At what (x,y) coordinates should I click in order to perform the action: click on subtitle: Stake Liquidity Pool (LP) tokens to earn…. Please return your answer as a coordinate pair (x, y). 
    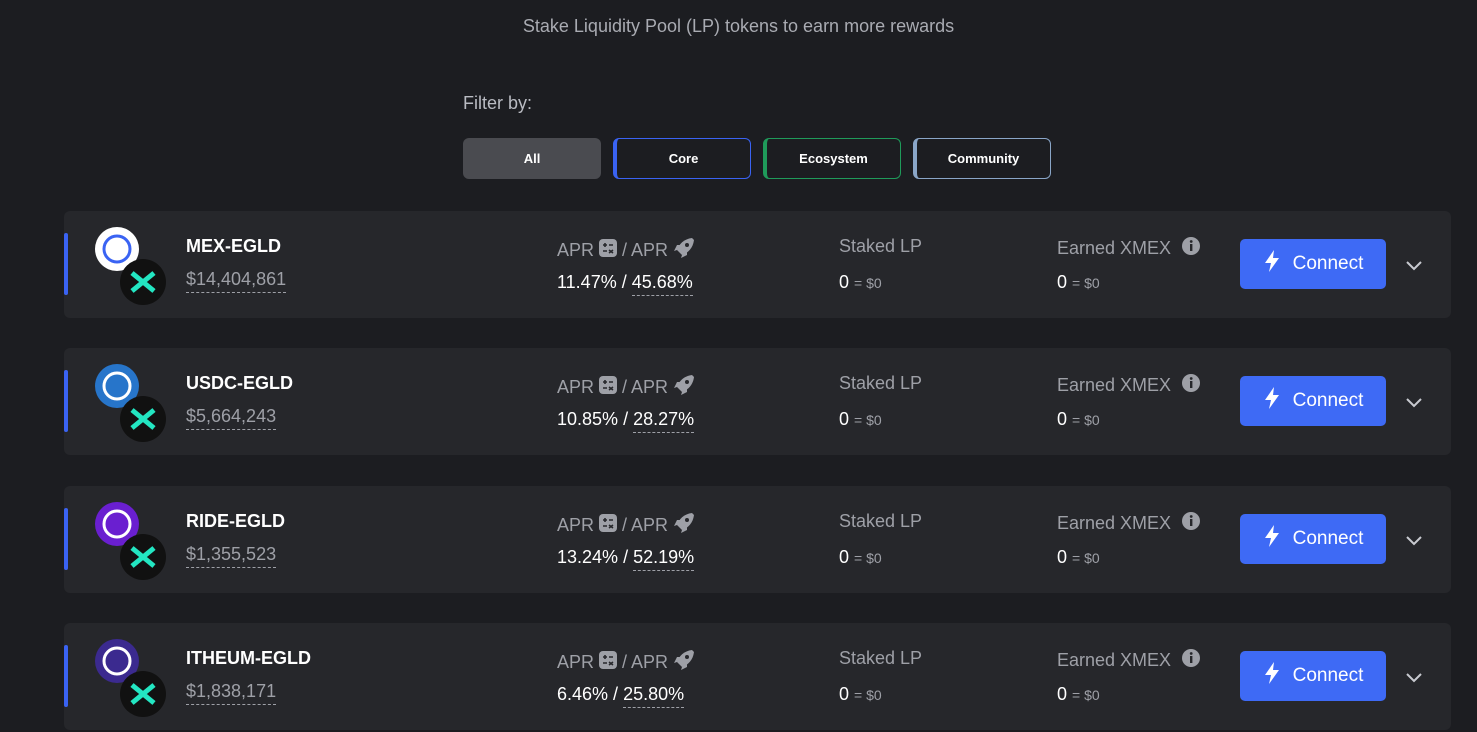
    Looking at the image, I should click on (738, 26).